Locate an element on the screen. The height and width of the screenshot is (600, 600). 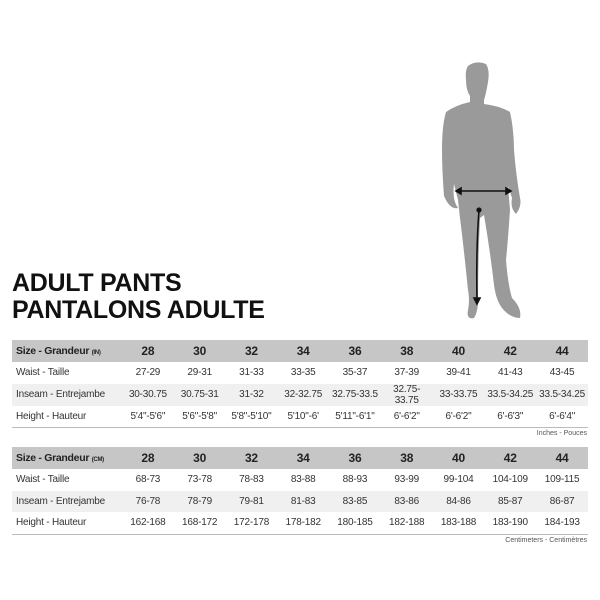
unit-label: (IN) is located at coordinates (96, 353).